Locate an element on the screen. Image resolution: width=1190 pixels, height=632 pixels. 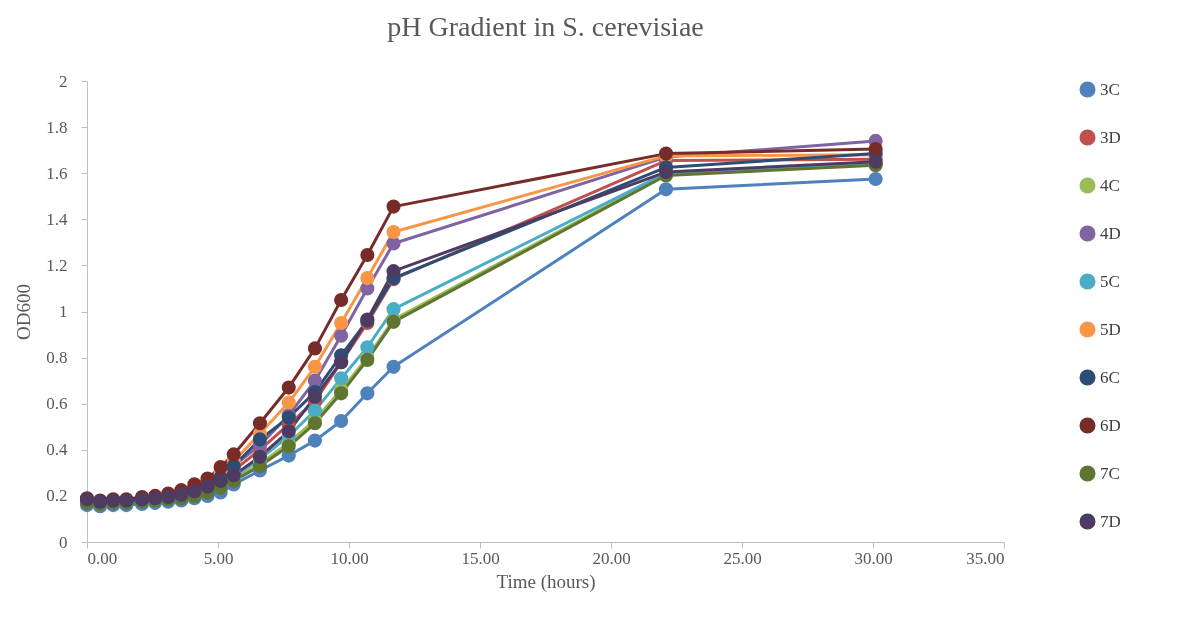
legend-label: 3C is located at coordinates (1110, 89).